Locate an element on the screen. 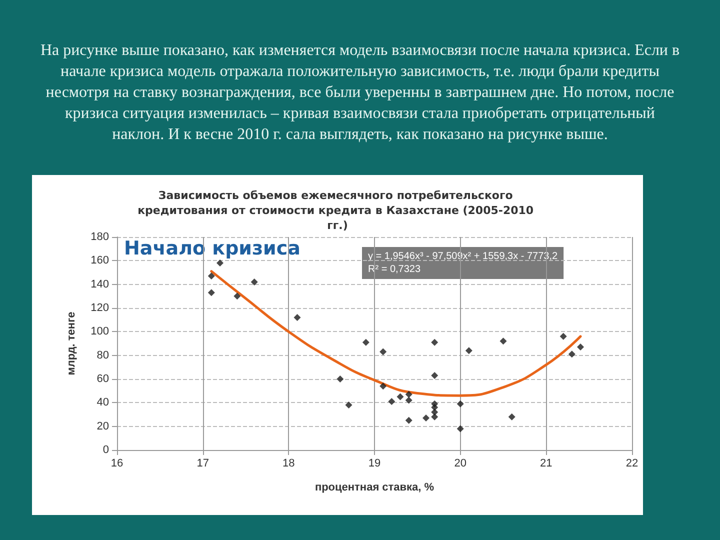  x-tick-label: 21 is located at coordinates (546, 464).